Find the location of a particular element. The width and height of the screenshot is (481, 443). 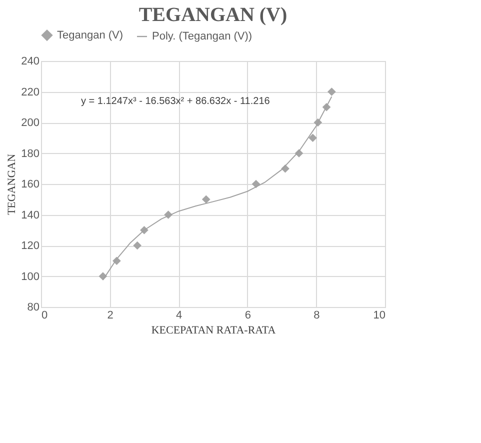

x-tick-label: 4 is located at coordinates (179, 316).